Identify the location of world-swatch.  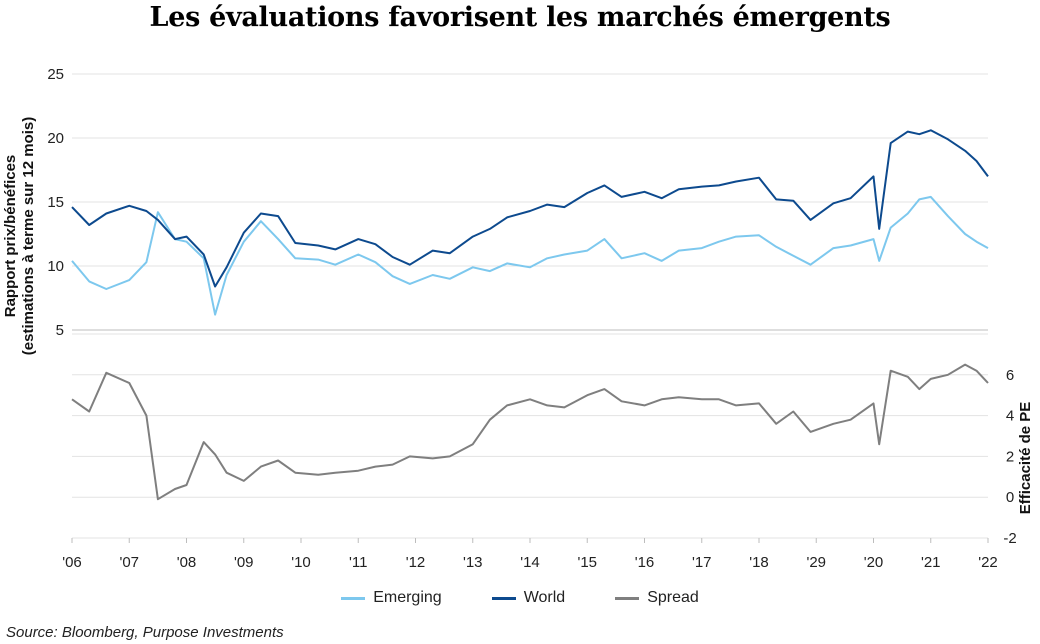
(503, 598).